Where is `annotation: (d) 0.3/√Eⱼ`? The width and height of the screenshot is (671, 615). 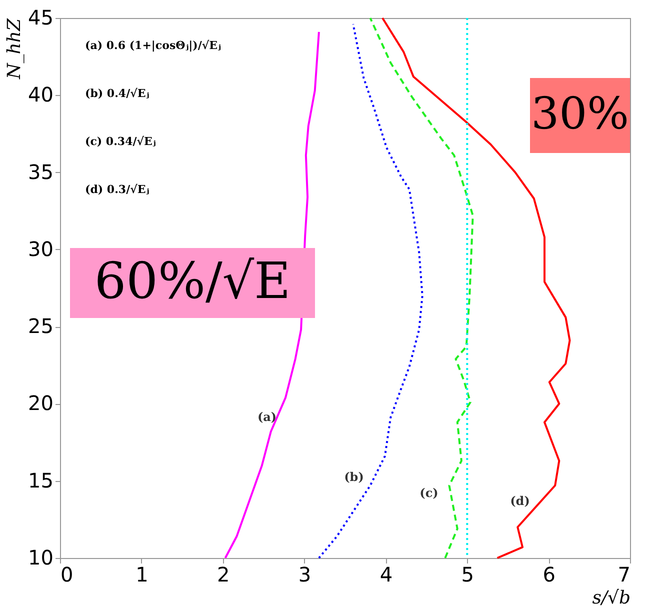 annotation: (d) 0.3/√Eⱼ is located at coordinates (117, 189).